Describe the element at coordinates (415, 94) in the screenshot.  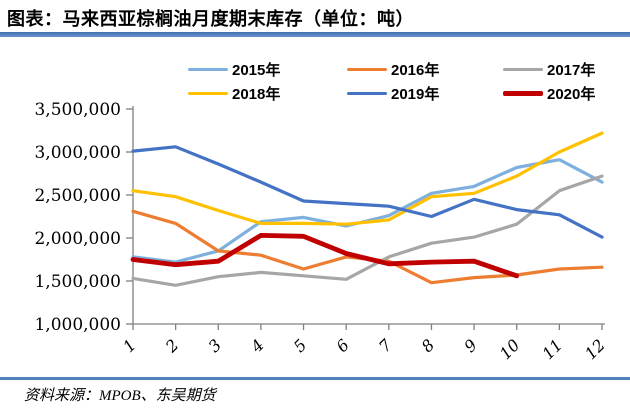
I see `legend-label: 2019年` at that location.